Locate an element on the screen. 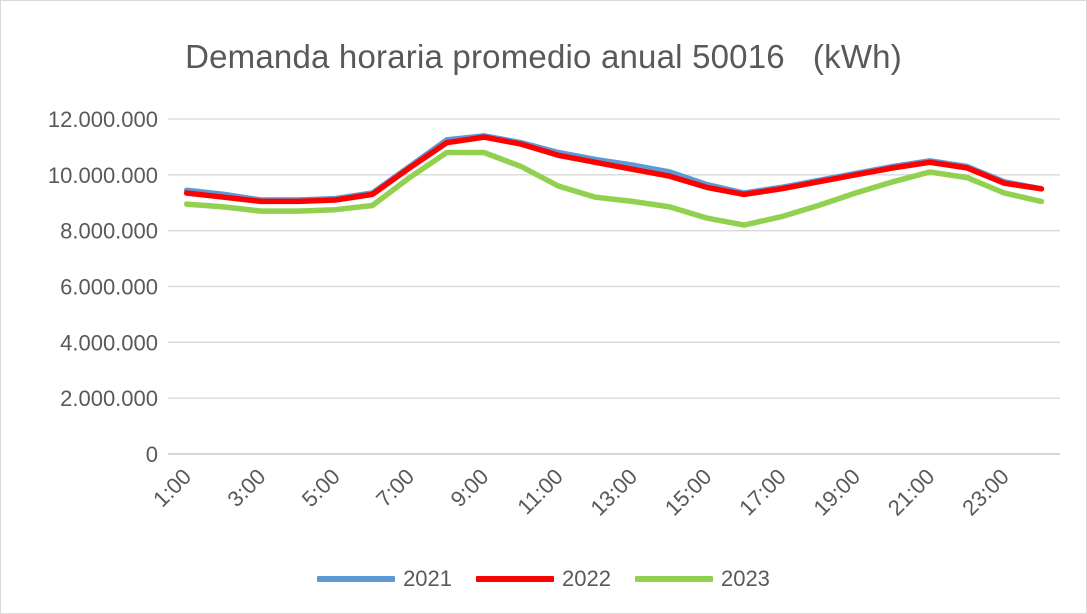 Image resolution: width=1087 pixels, height=614 pixels. x-tick-label: 23:00 is located at coordinates (985, 492).